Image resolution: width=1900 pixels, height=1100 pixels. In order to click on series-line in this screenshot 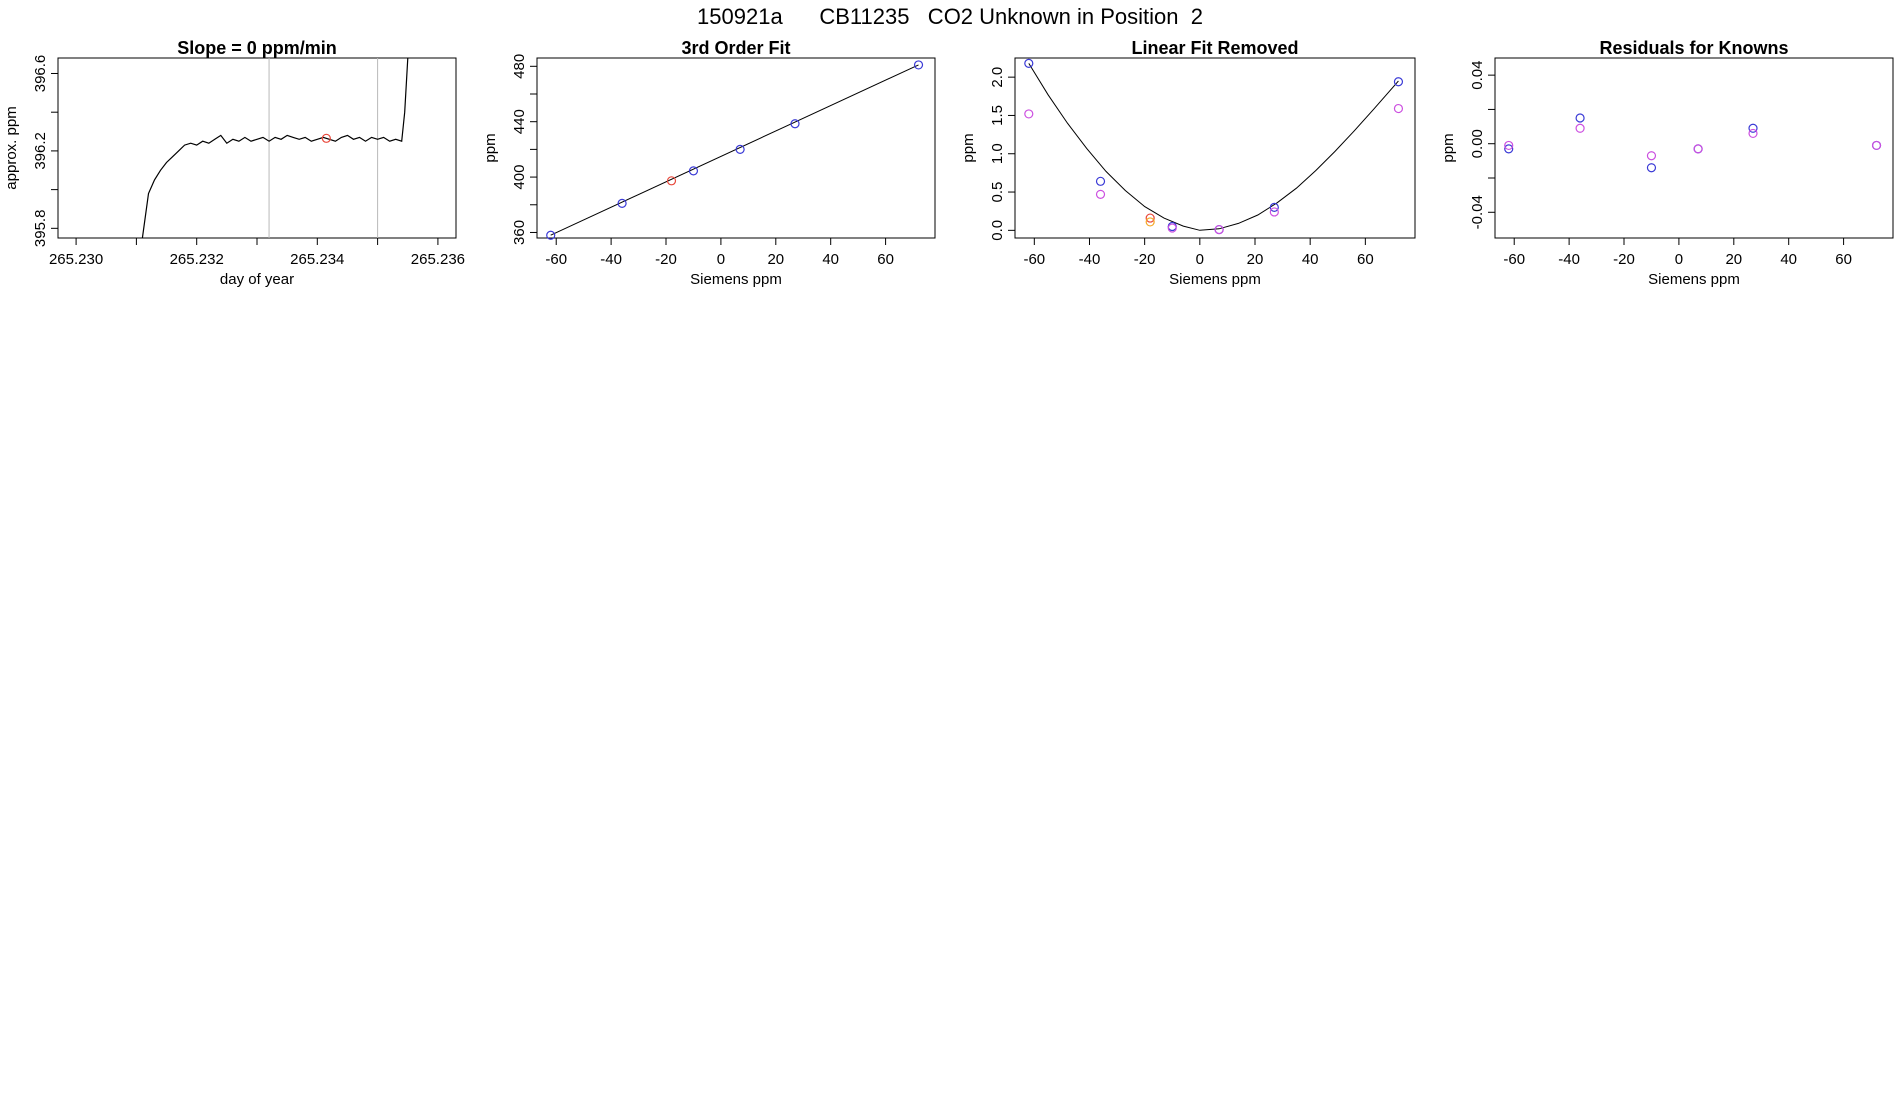, I will do `click(275, 148)`.